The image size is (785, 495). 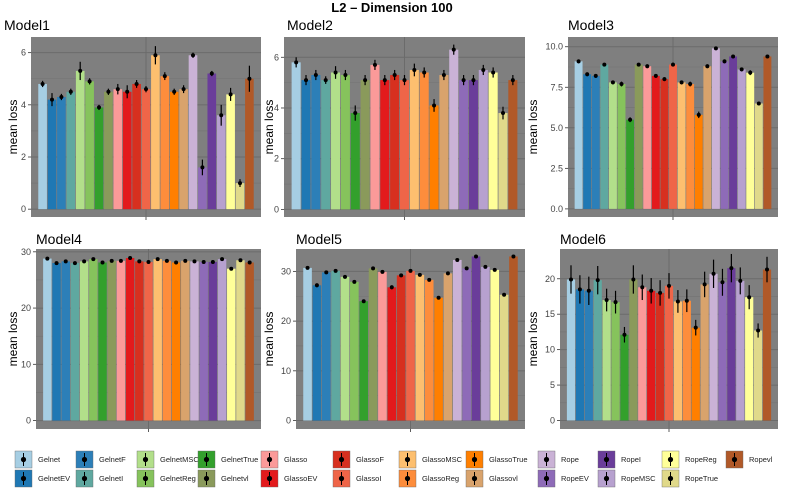 What do you see at coordinates (239, 459) in the screenshot?
I see `legend-label: GelnetTrue` at bounding box center [239, 459].